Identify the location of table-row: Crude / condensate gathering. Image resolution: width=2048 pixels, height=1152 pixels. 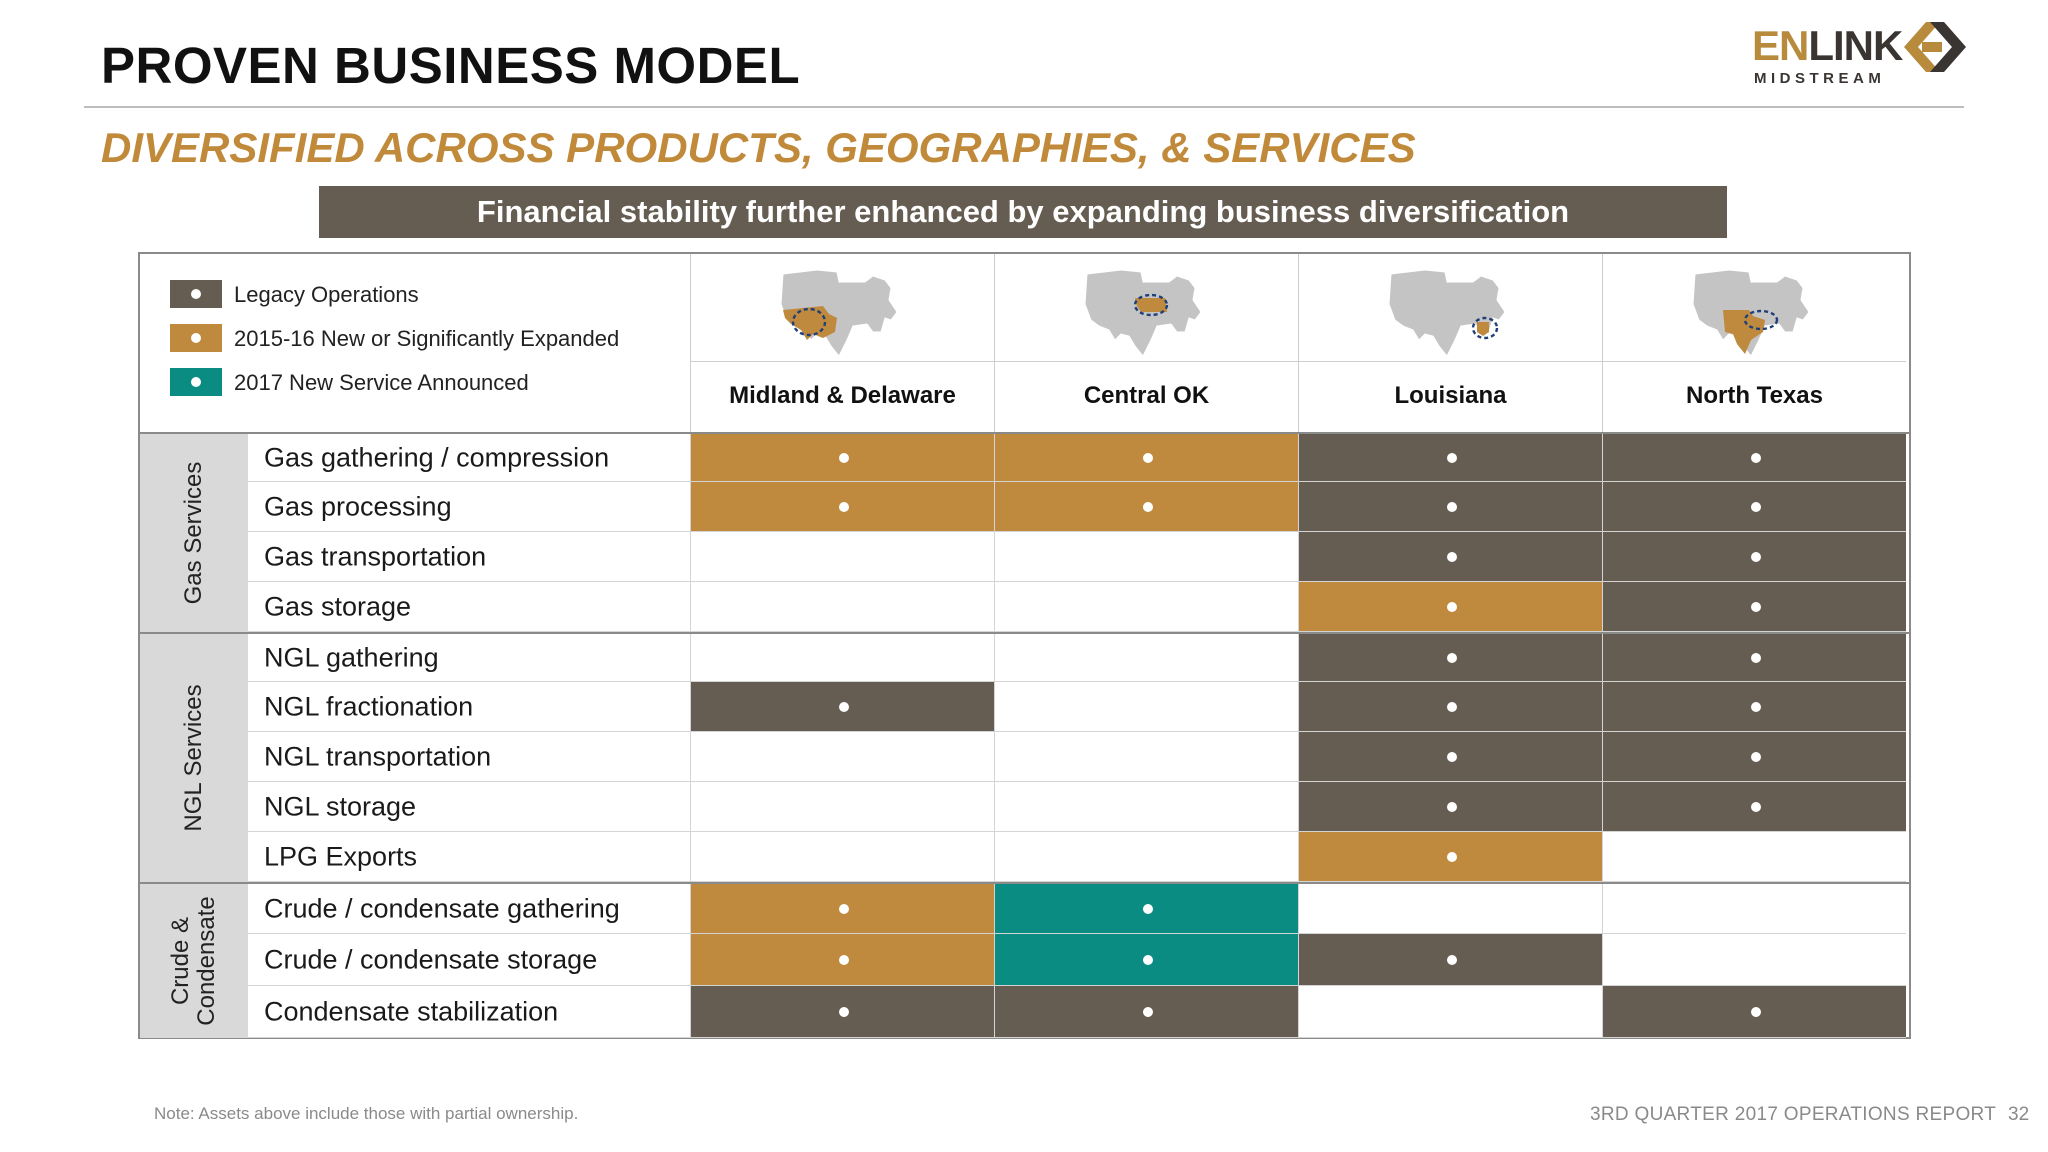
(1079, 908).